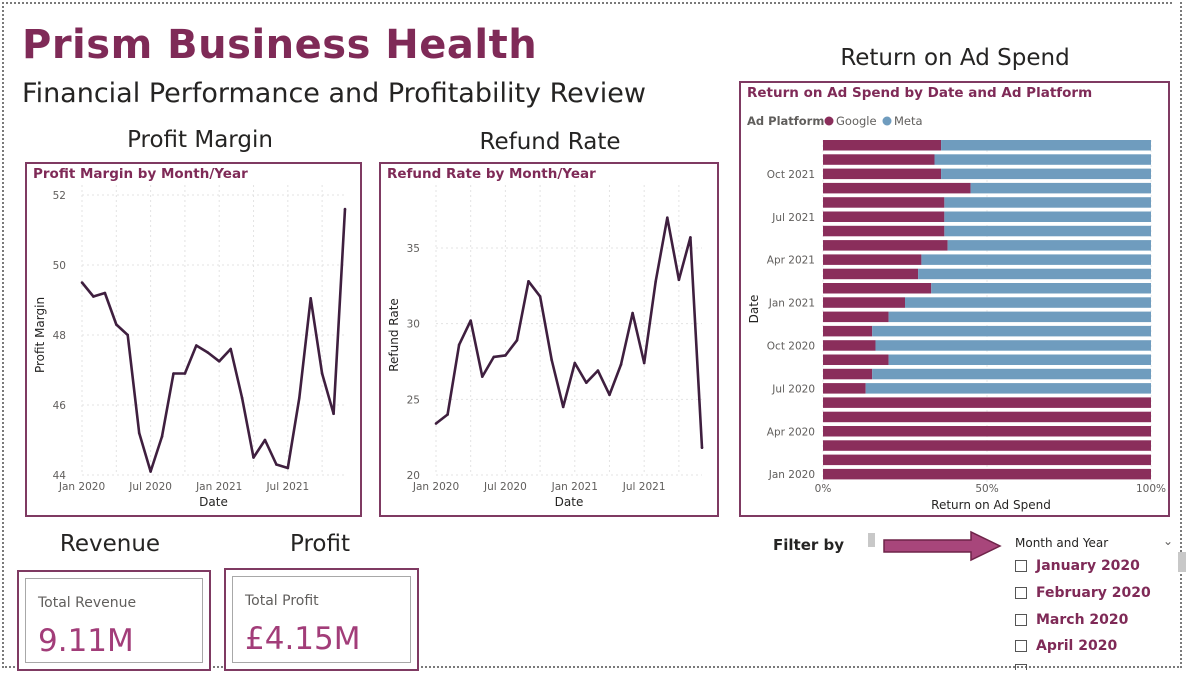 The height and width of the screenshot is (673, 1189). I want to click on revenue-label: Total Revenue, so click(87, 603).